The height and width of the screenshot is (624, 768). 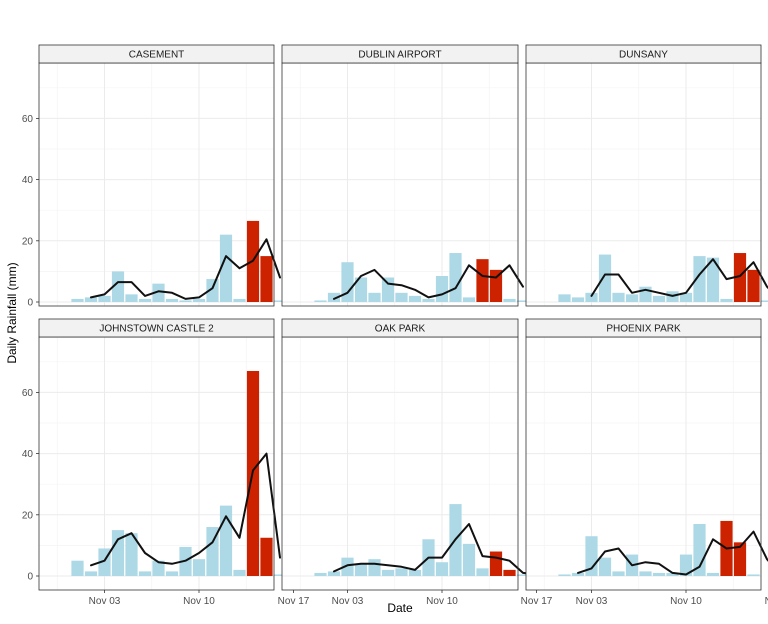 I want to click on facet-panel: DUBLIN AIRPORT, so click(x=409, y=175).